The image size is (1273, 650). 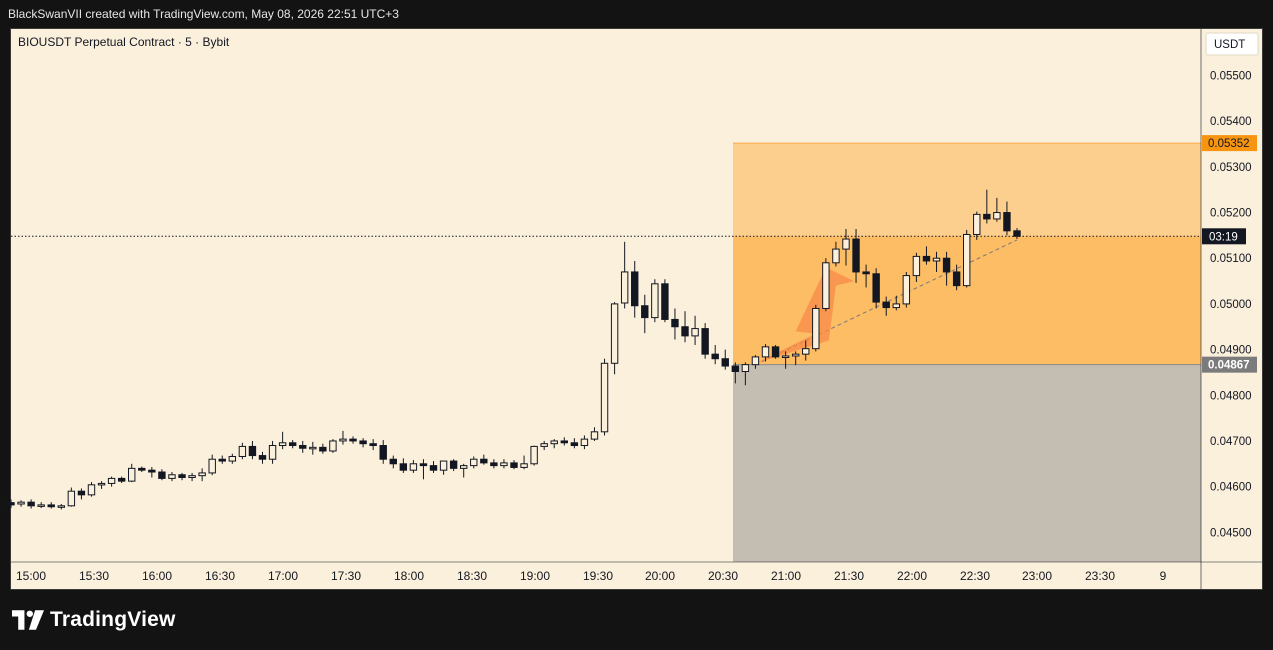 What do you see at coordinates (912, 576) in the screenshot?
I see `time-tick-label: 22:00` at bounding box center [912, 576].